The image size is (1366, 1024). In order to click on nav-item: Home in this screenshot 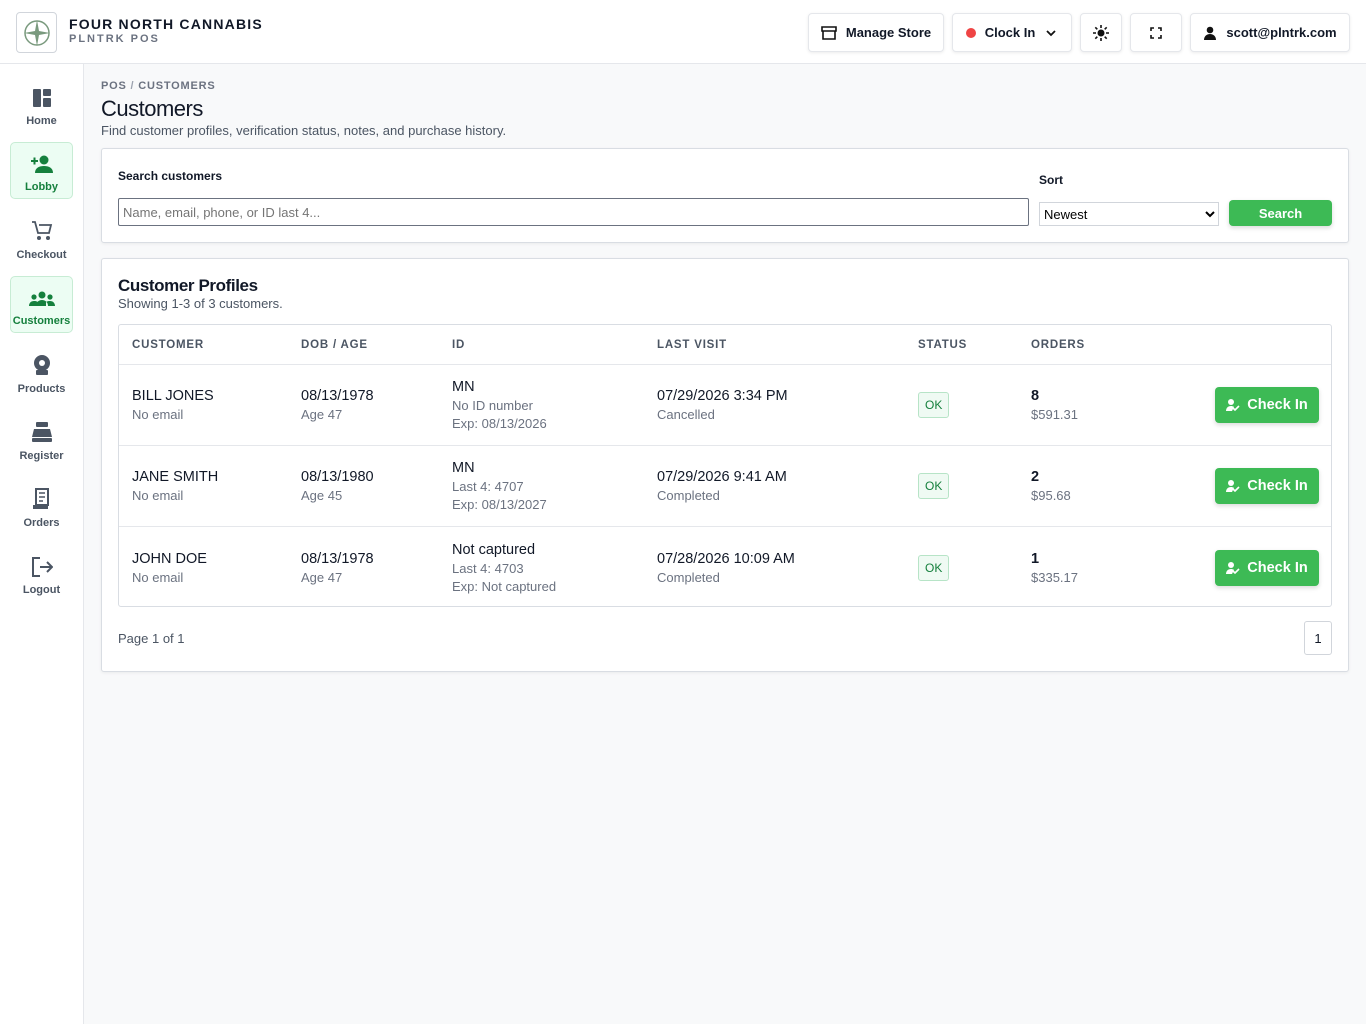, I will do `click(41, 104)`.